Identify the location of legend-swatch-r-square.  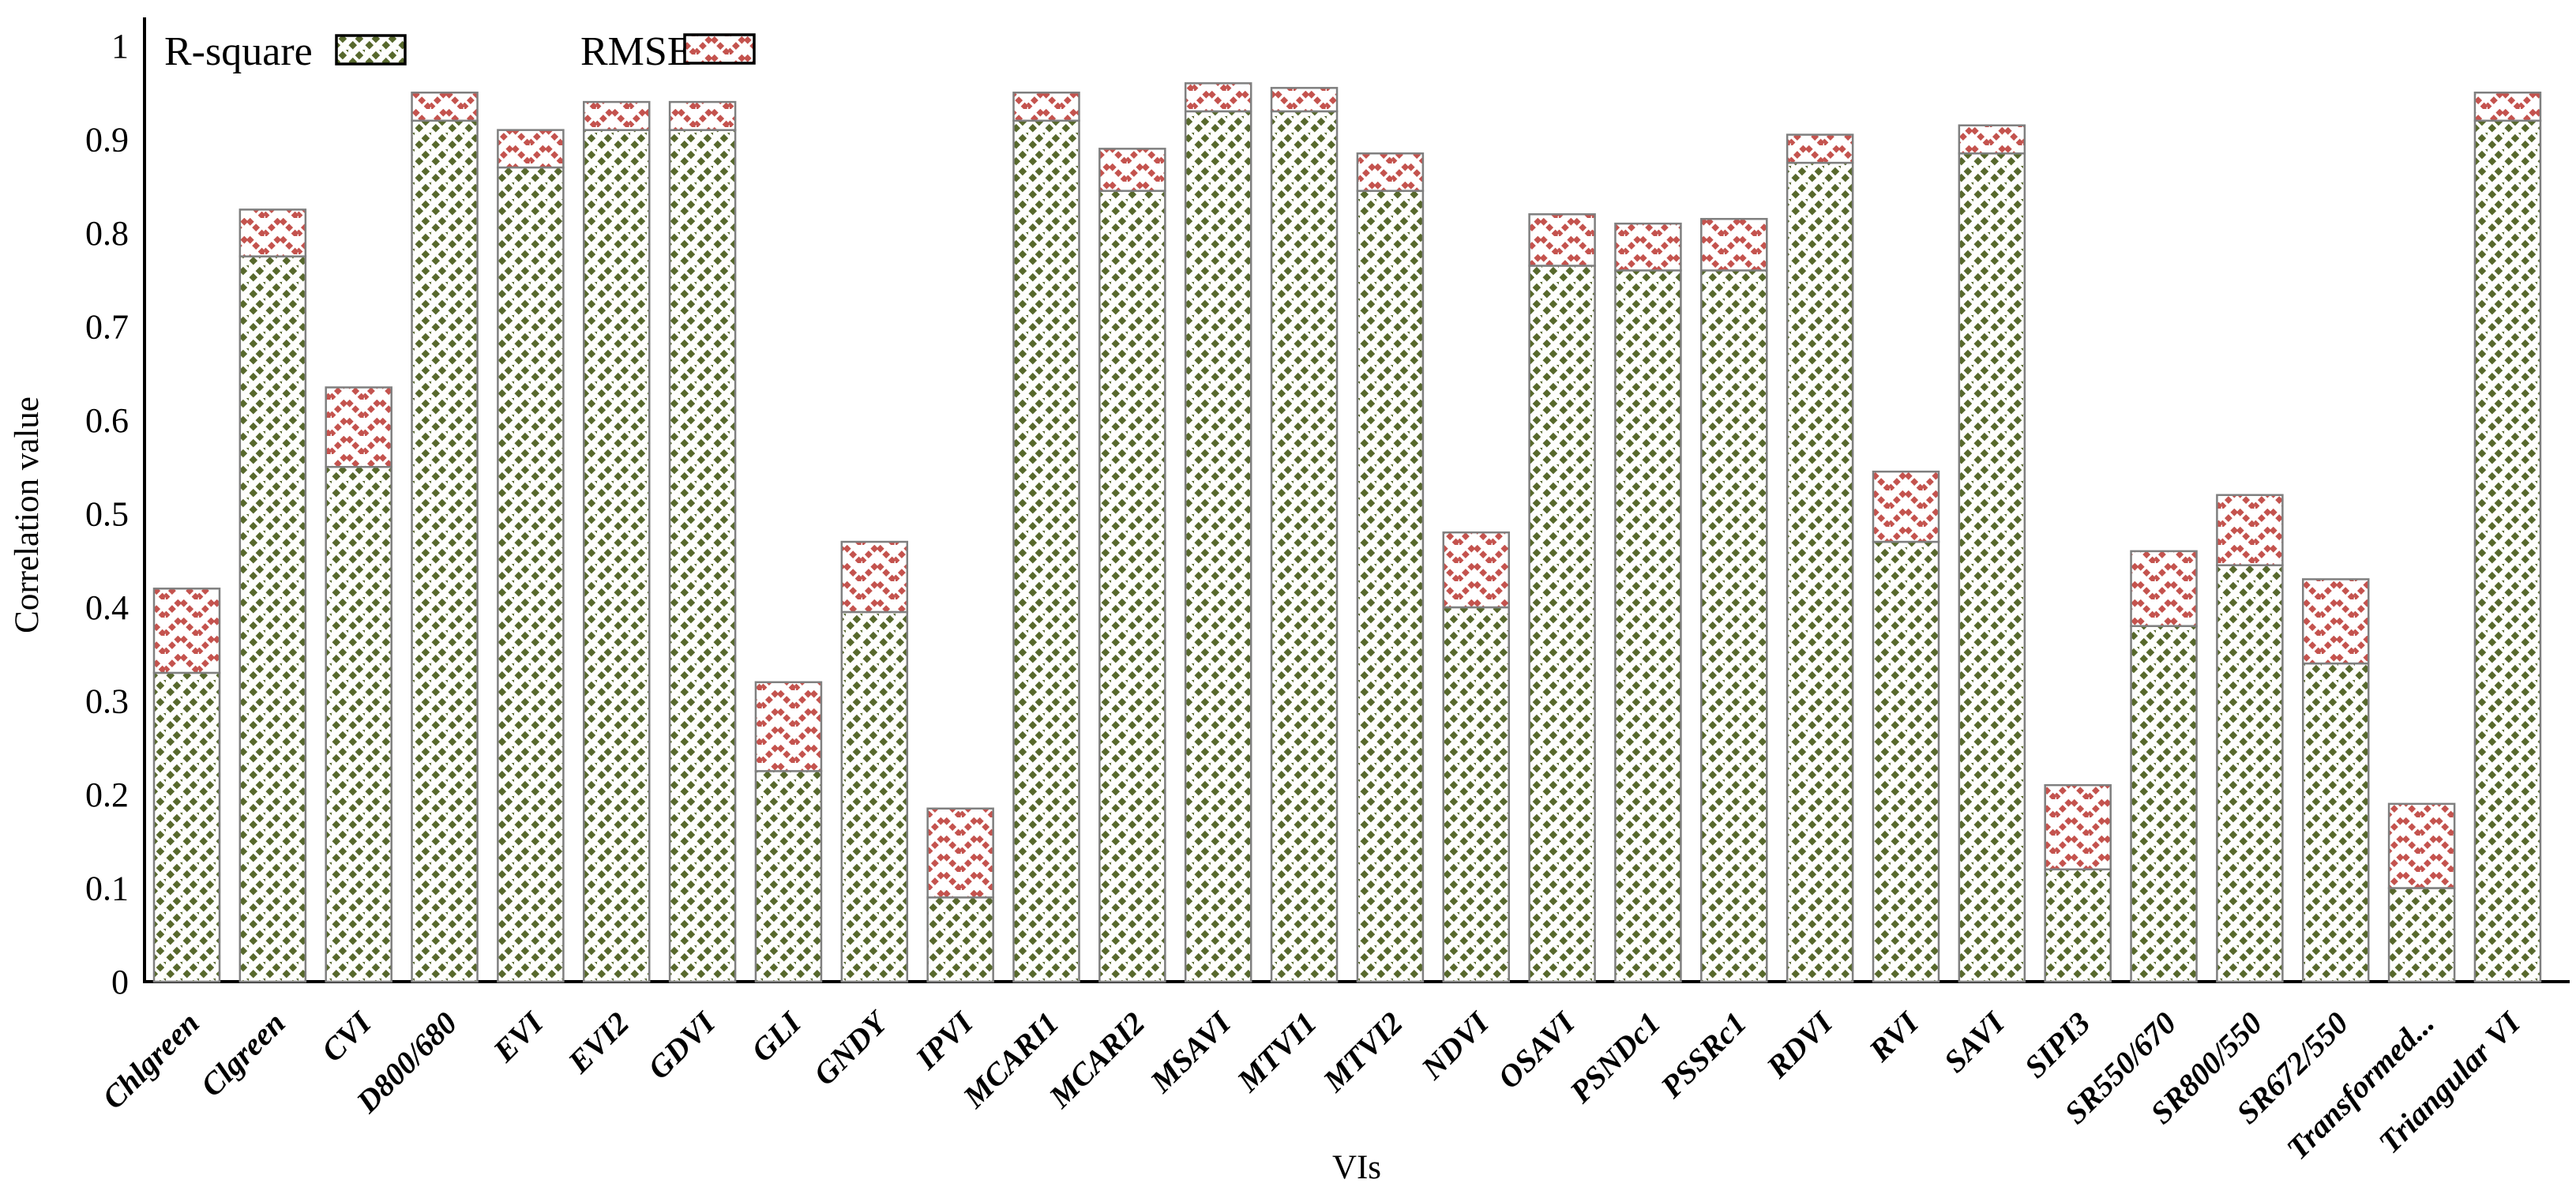
(371, 50).